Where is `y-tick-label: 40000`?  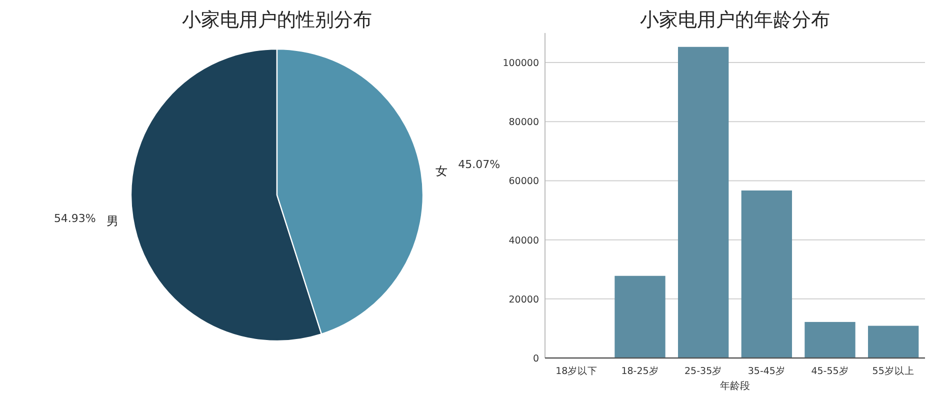
y-tick-label: 40000 is located at coordinates (523, 240).